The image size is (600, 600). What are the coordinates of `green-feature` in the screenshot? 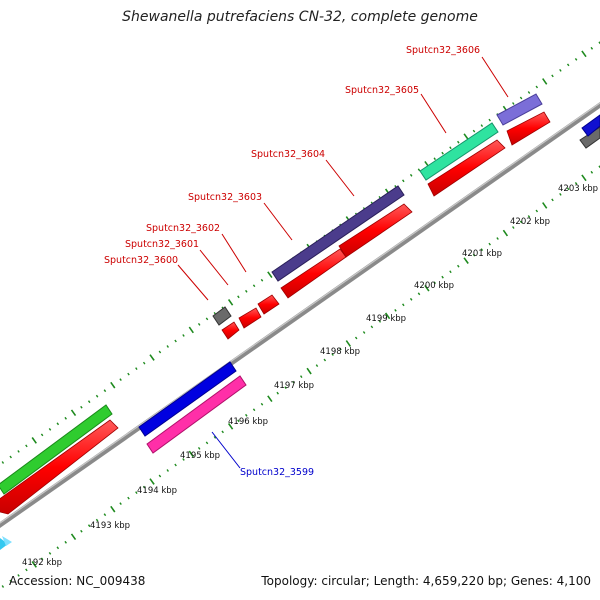 It's located at (56, 449).